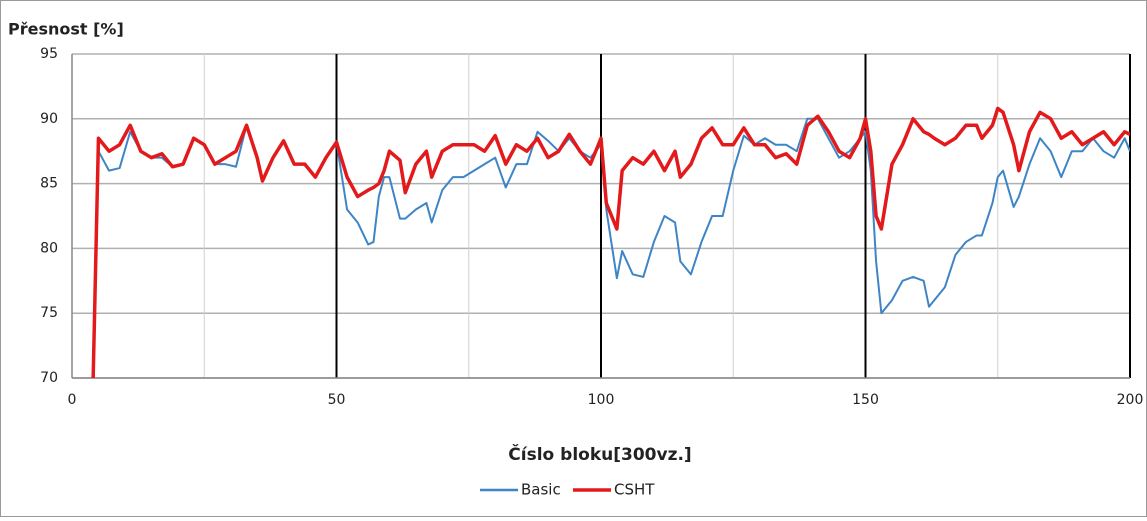 The width and height of the screenshot is (1147, 521). Describe the element at coordinates (599, 454) in the screenshot. I see `x-axis-title: Číslo bloku[300vz.]` at that location.